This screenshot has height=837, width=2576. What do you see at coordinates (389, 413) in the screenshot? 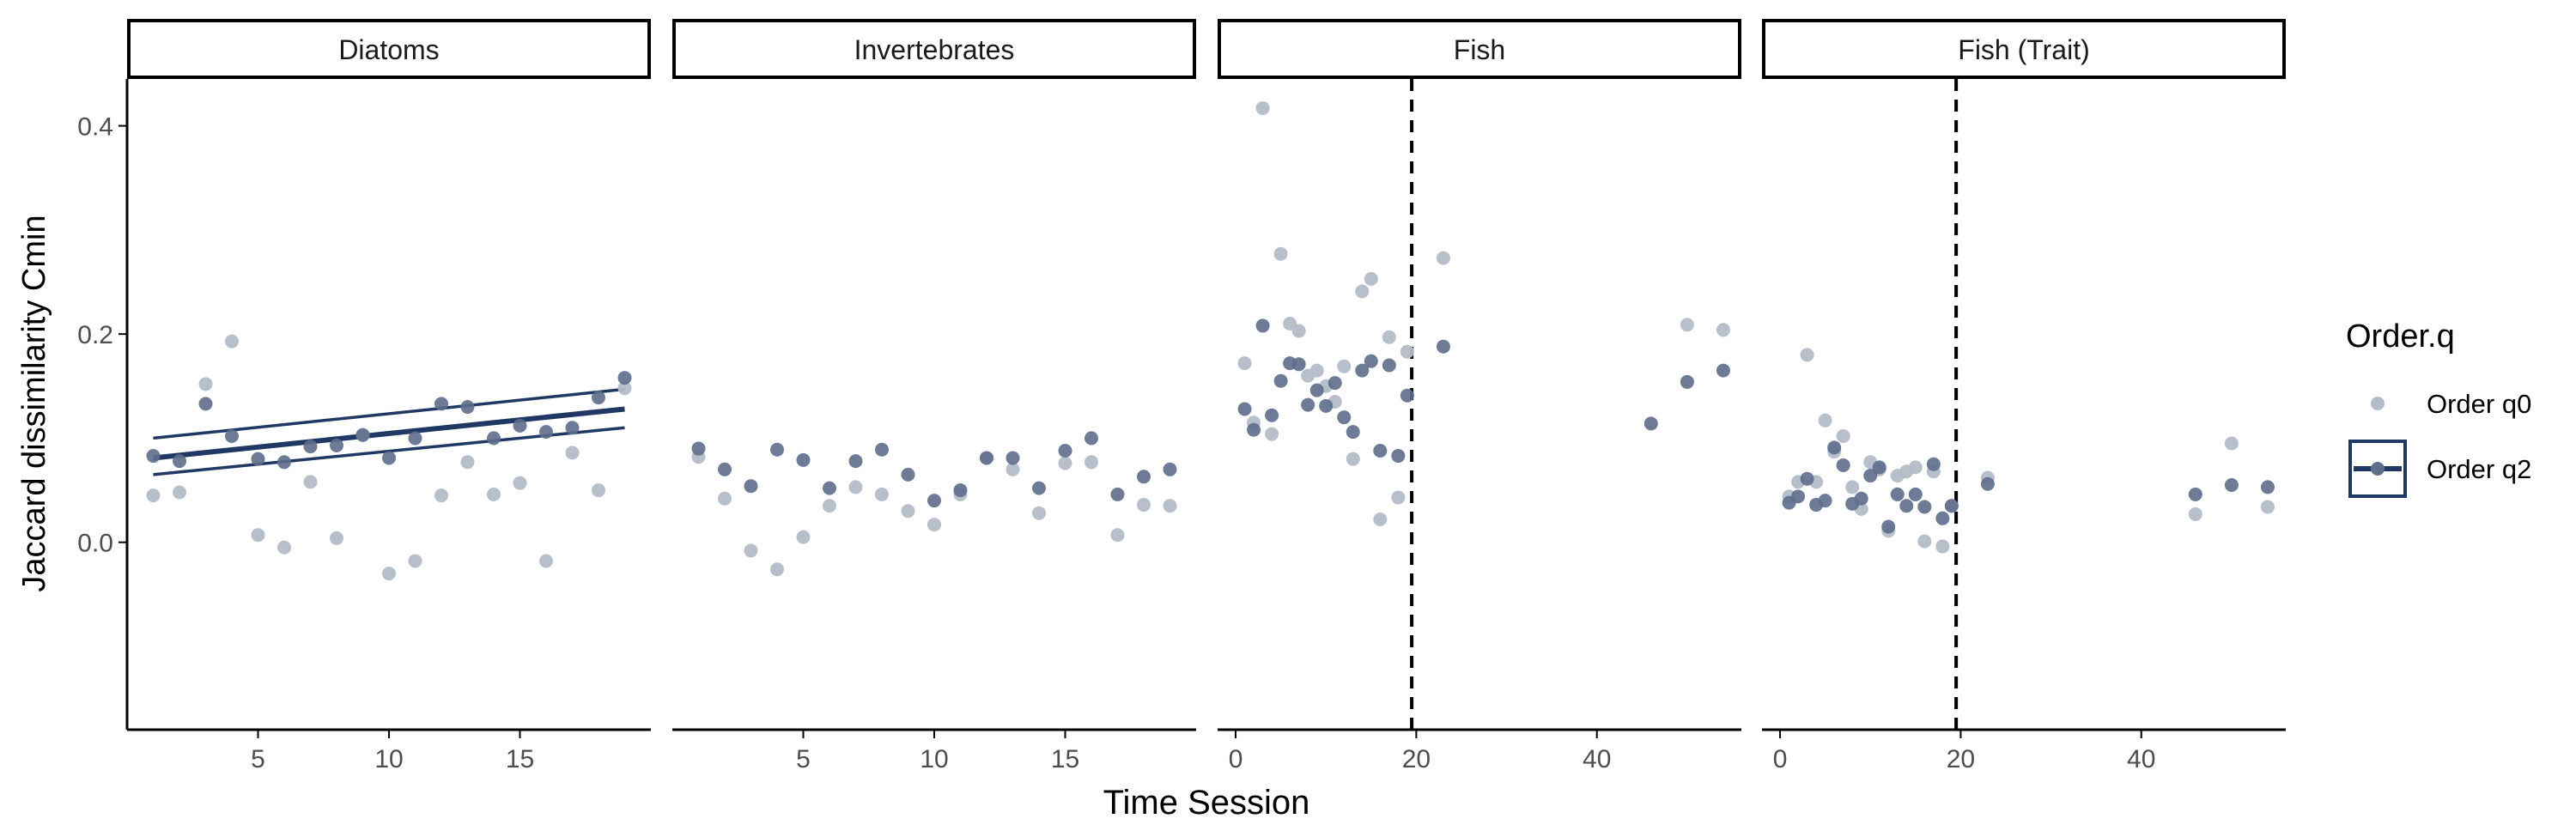
I see `trend-upper-bound` at bounding box center [389, 413].